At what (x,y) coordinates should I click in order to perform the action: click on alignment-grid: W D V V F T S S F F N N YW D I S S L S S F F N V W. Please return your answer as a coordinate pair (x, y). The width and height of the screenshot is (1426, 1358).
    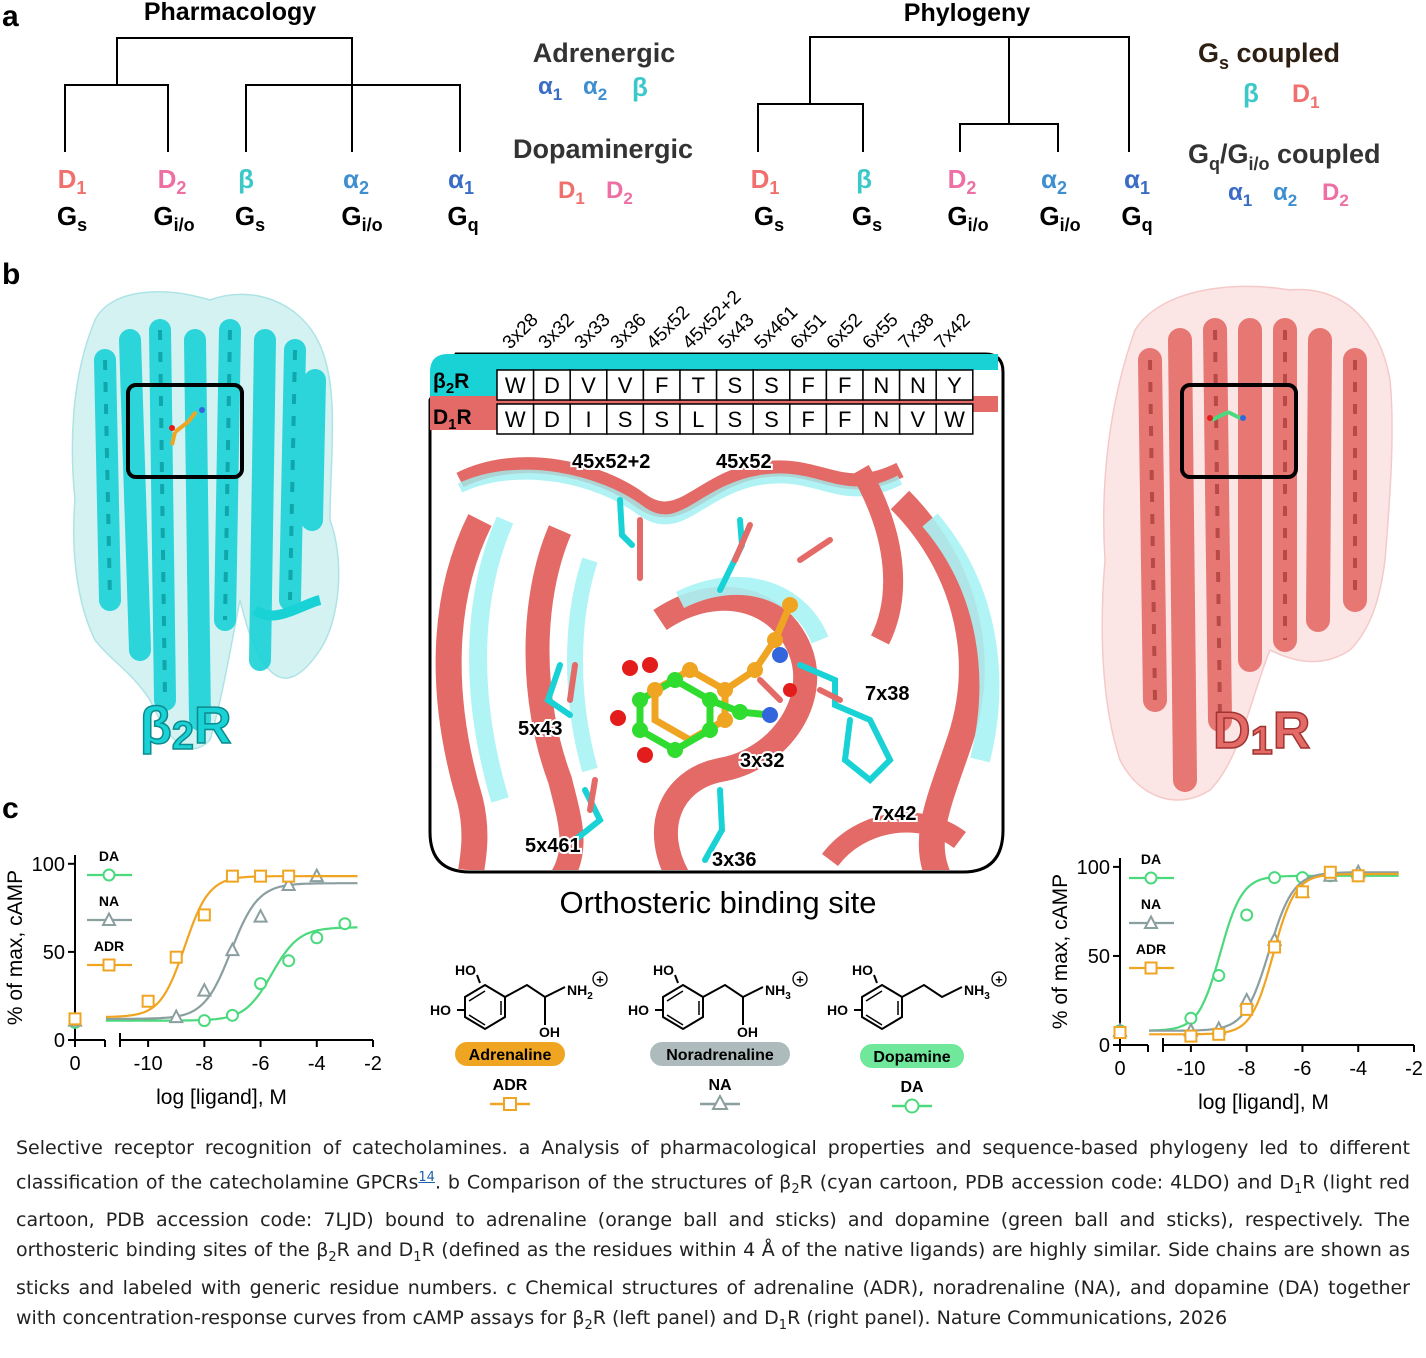
    Looking at the image, I should click on (735, 402).